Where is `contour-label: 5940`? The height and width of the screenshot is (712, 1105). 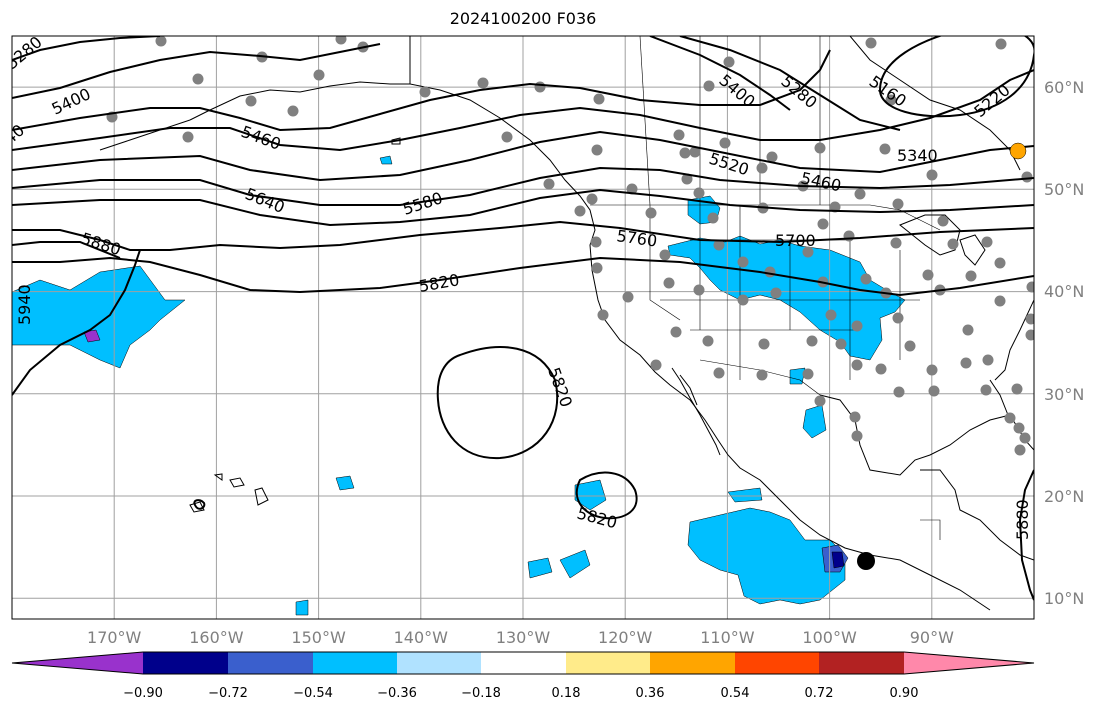 contour-label: 5940 is located at coordinates (24, 304).